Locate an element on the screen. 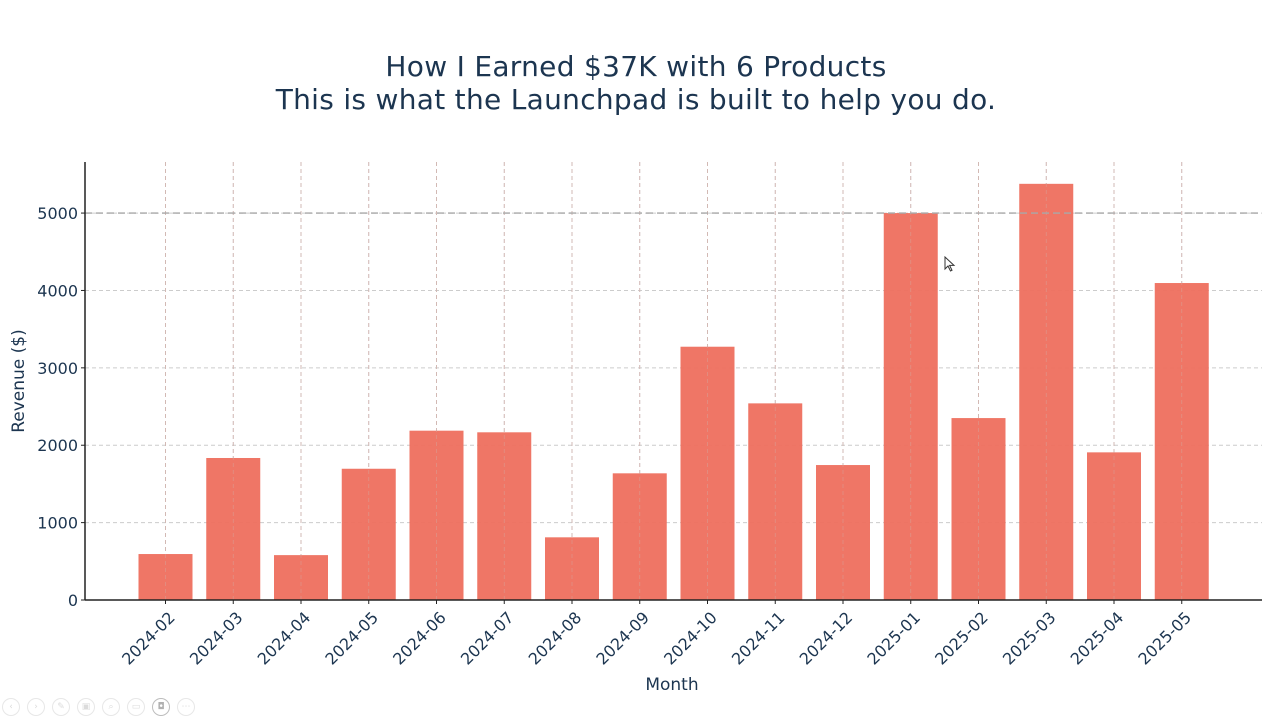  x-tick-label: 2025-01 is located at coordinates (893, 638).